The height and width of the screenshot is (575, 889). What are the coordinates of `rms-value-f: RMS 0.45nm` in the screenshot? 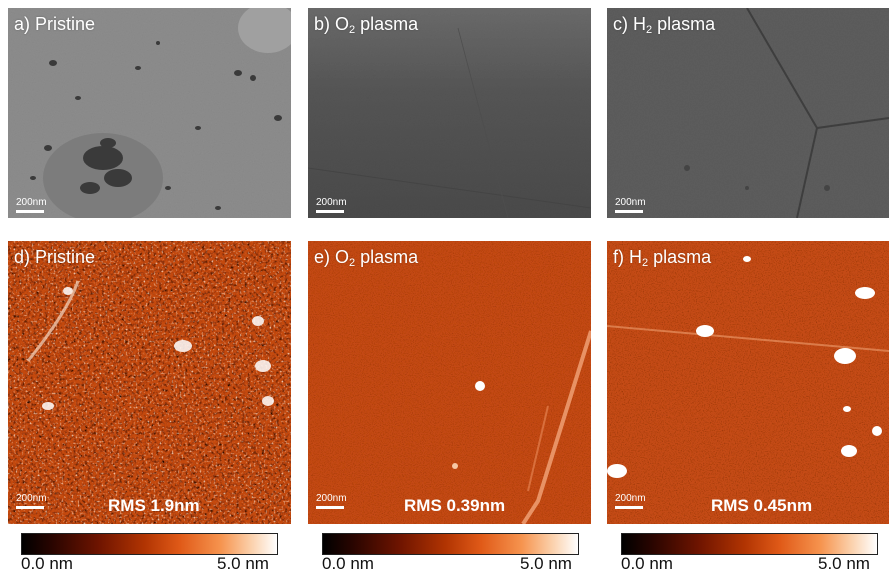 It's located at (762, 505).